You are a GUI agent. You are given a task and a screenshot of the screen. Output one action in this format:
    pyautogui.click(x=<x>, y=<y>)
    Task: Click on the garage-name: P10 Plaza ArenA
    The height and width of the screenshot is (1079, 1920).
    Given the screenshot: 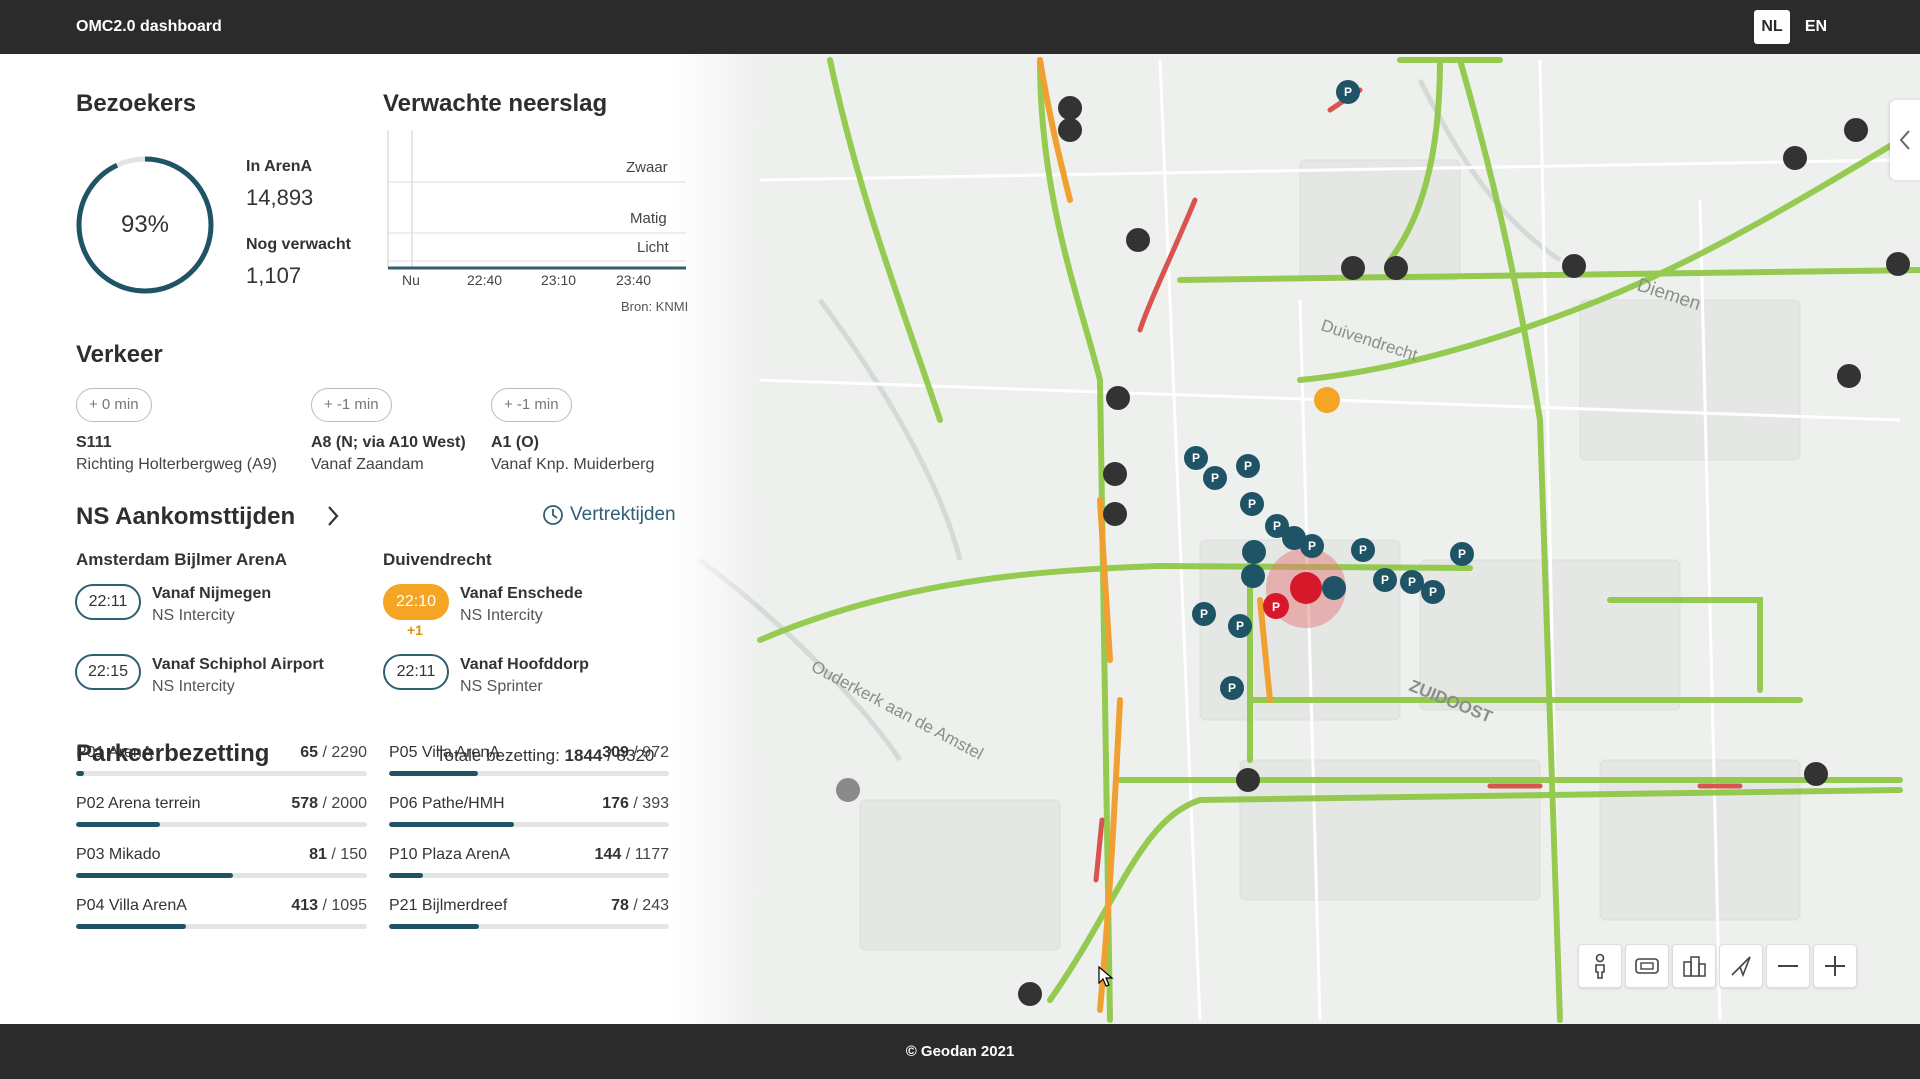 What is the action you would take?
    pyautogui.click(x=449, y=854)
    